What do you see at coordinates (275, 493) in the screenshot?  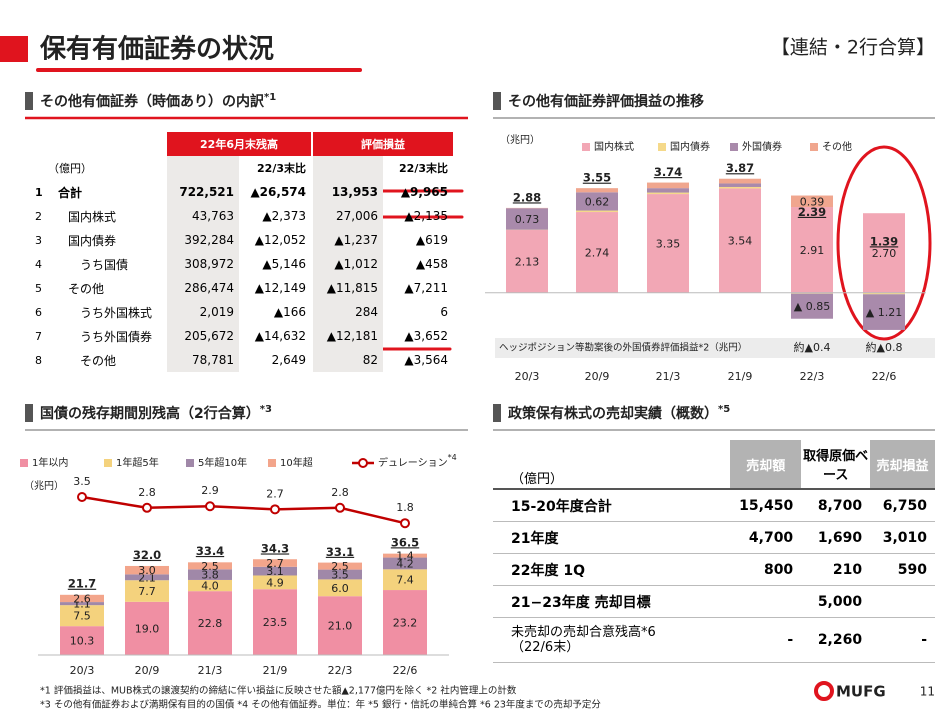 I see `line-value-label: 2.7` at bounding box center [275, 493].